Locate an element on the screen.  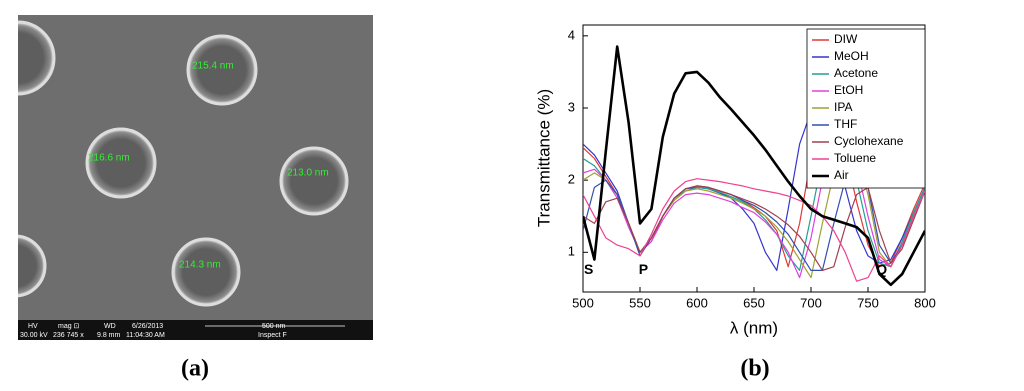
x-tick-label: 500 is located at coordinates (583, 302).